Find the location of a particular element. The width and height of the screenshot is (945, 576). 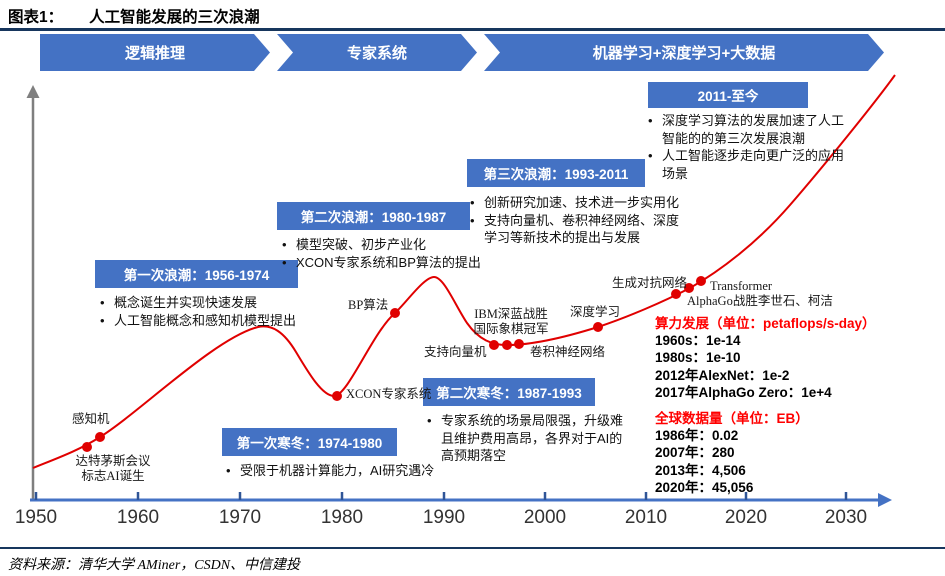

winter2-box: 第二次寒冬：1987-1993 is located at coordinates (509, 392).